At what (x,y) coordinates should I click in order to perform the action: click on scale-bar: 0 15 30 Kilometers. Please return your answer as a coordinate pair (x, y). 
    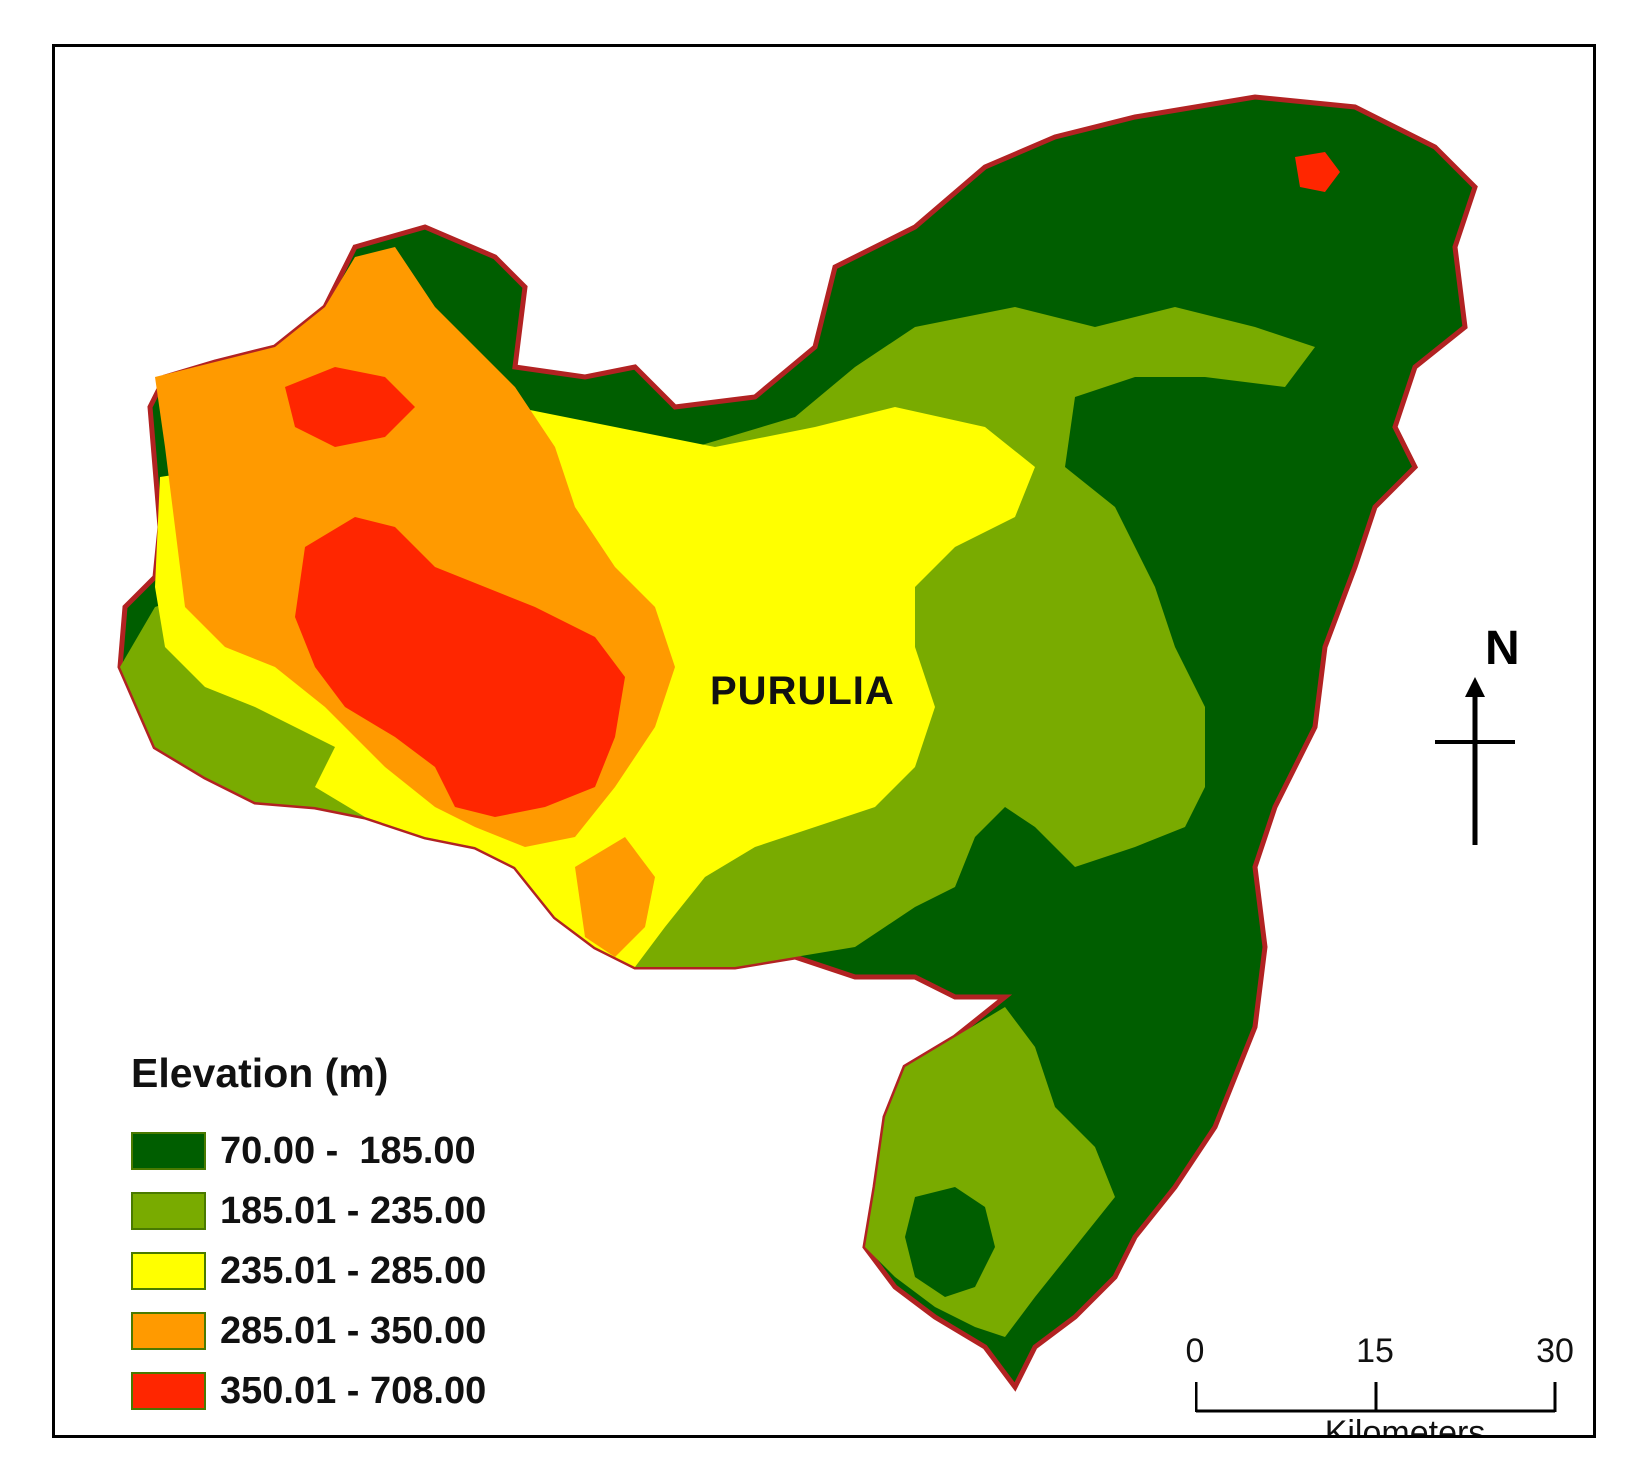
    Looking at the image, I should click on (1389, 1385).